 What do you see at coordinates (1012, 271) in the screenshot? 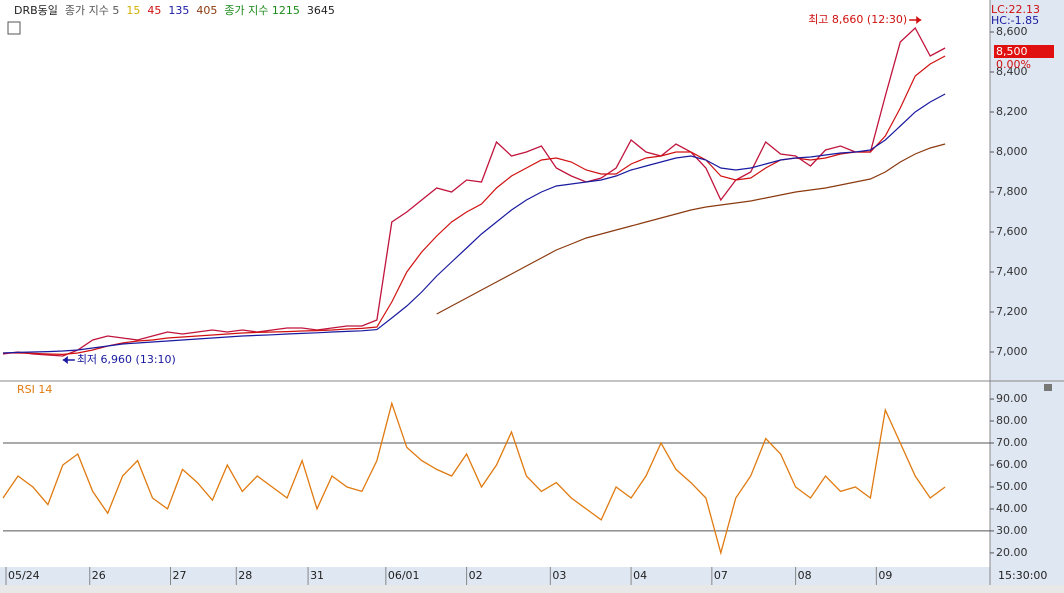
I see `y-tick-label: 7,400` at bounding box center [1012, 271].